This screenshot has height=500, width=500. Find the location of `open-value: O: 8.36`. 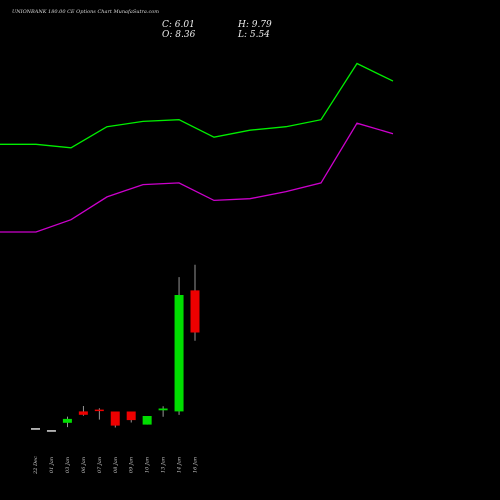

open-value: O: 8.36 is located at coordinates (179, 35).